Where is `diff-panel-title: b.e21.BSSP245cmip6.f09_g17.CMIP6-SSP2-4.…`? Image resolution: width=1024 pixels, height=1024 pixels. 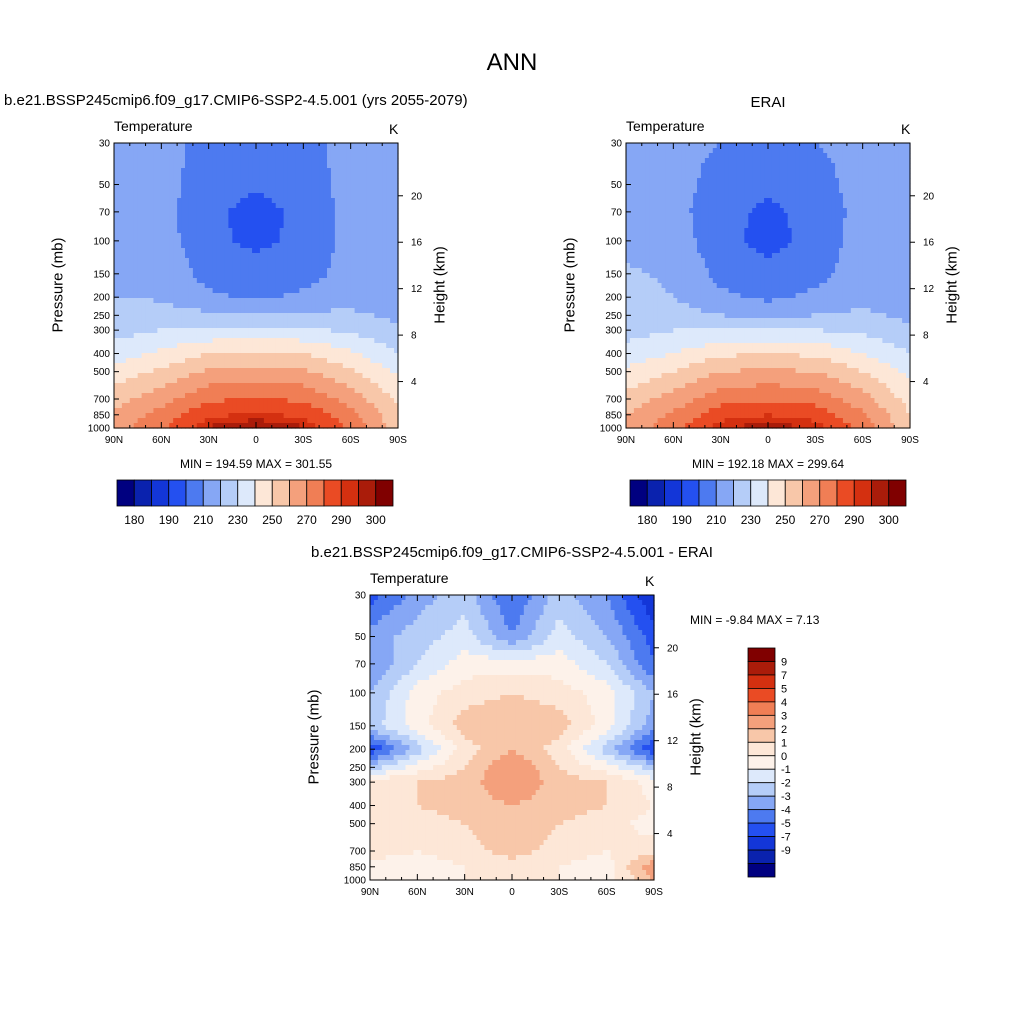
diff-panel-title: b.e21.BSSP245cmip6.f09_g17.CMIP6-SSP2-4.… is located at coordinates (512, 552).